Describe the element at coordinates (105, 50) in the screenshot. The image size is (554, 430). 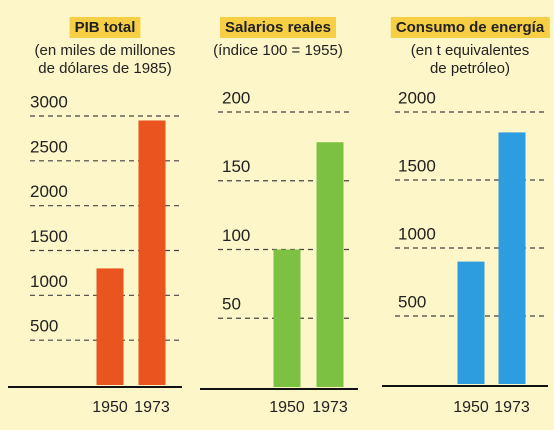
I see `chart-subtitle: (en miles de millones` at that location.